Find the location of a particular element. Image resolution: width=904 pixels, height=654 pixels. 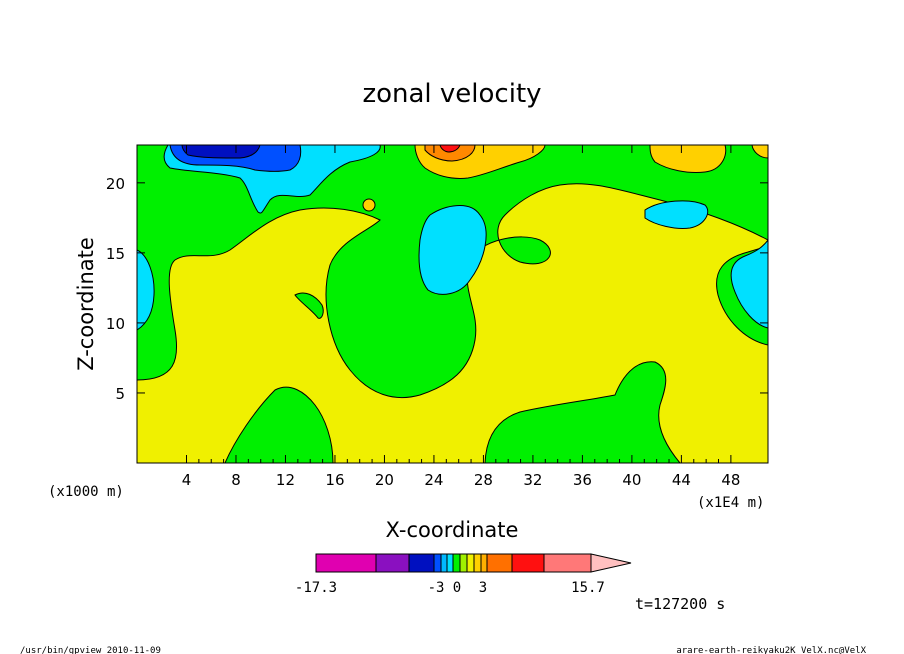

x-tick-label: 24 is located at coordinates (433, 480).